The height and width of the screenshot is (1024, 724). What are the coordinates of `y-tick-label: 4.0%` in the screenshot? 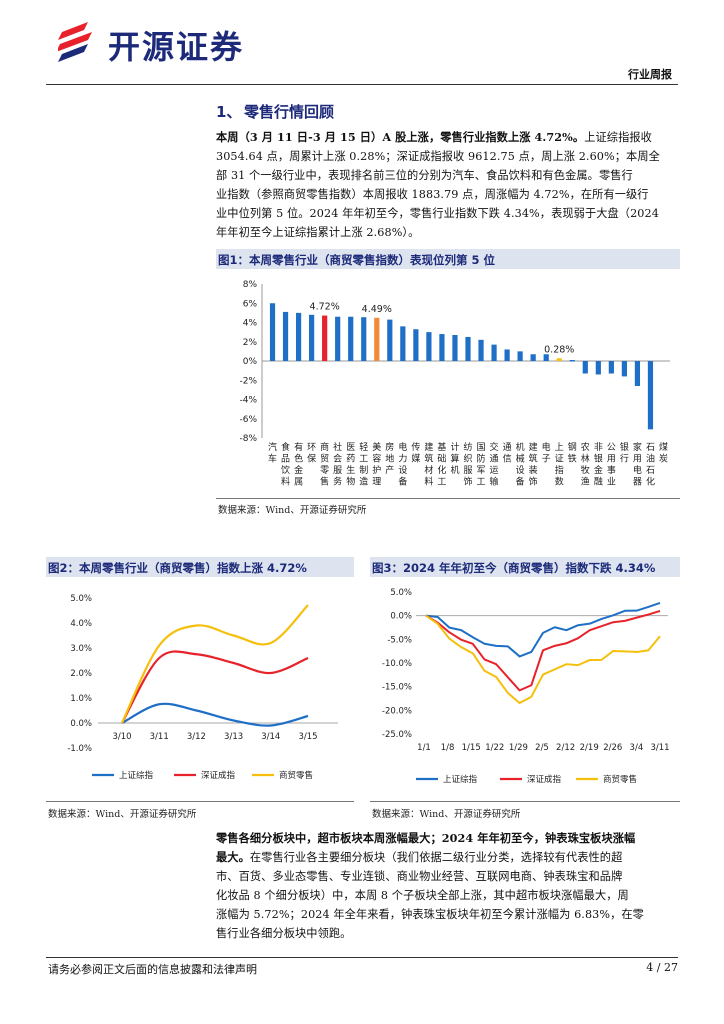 It's located at (81, 624).